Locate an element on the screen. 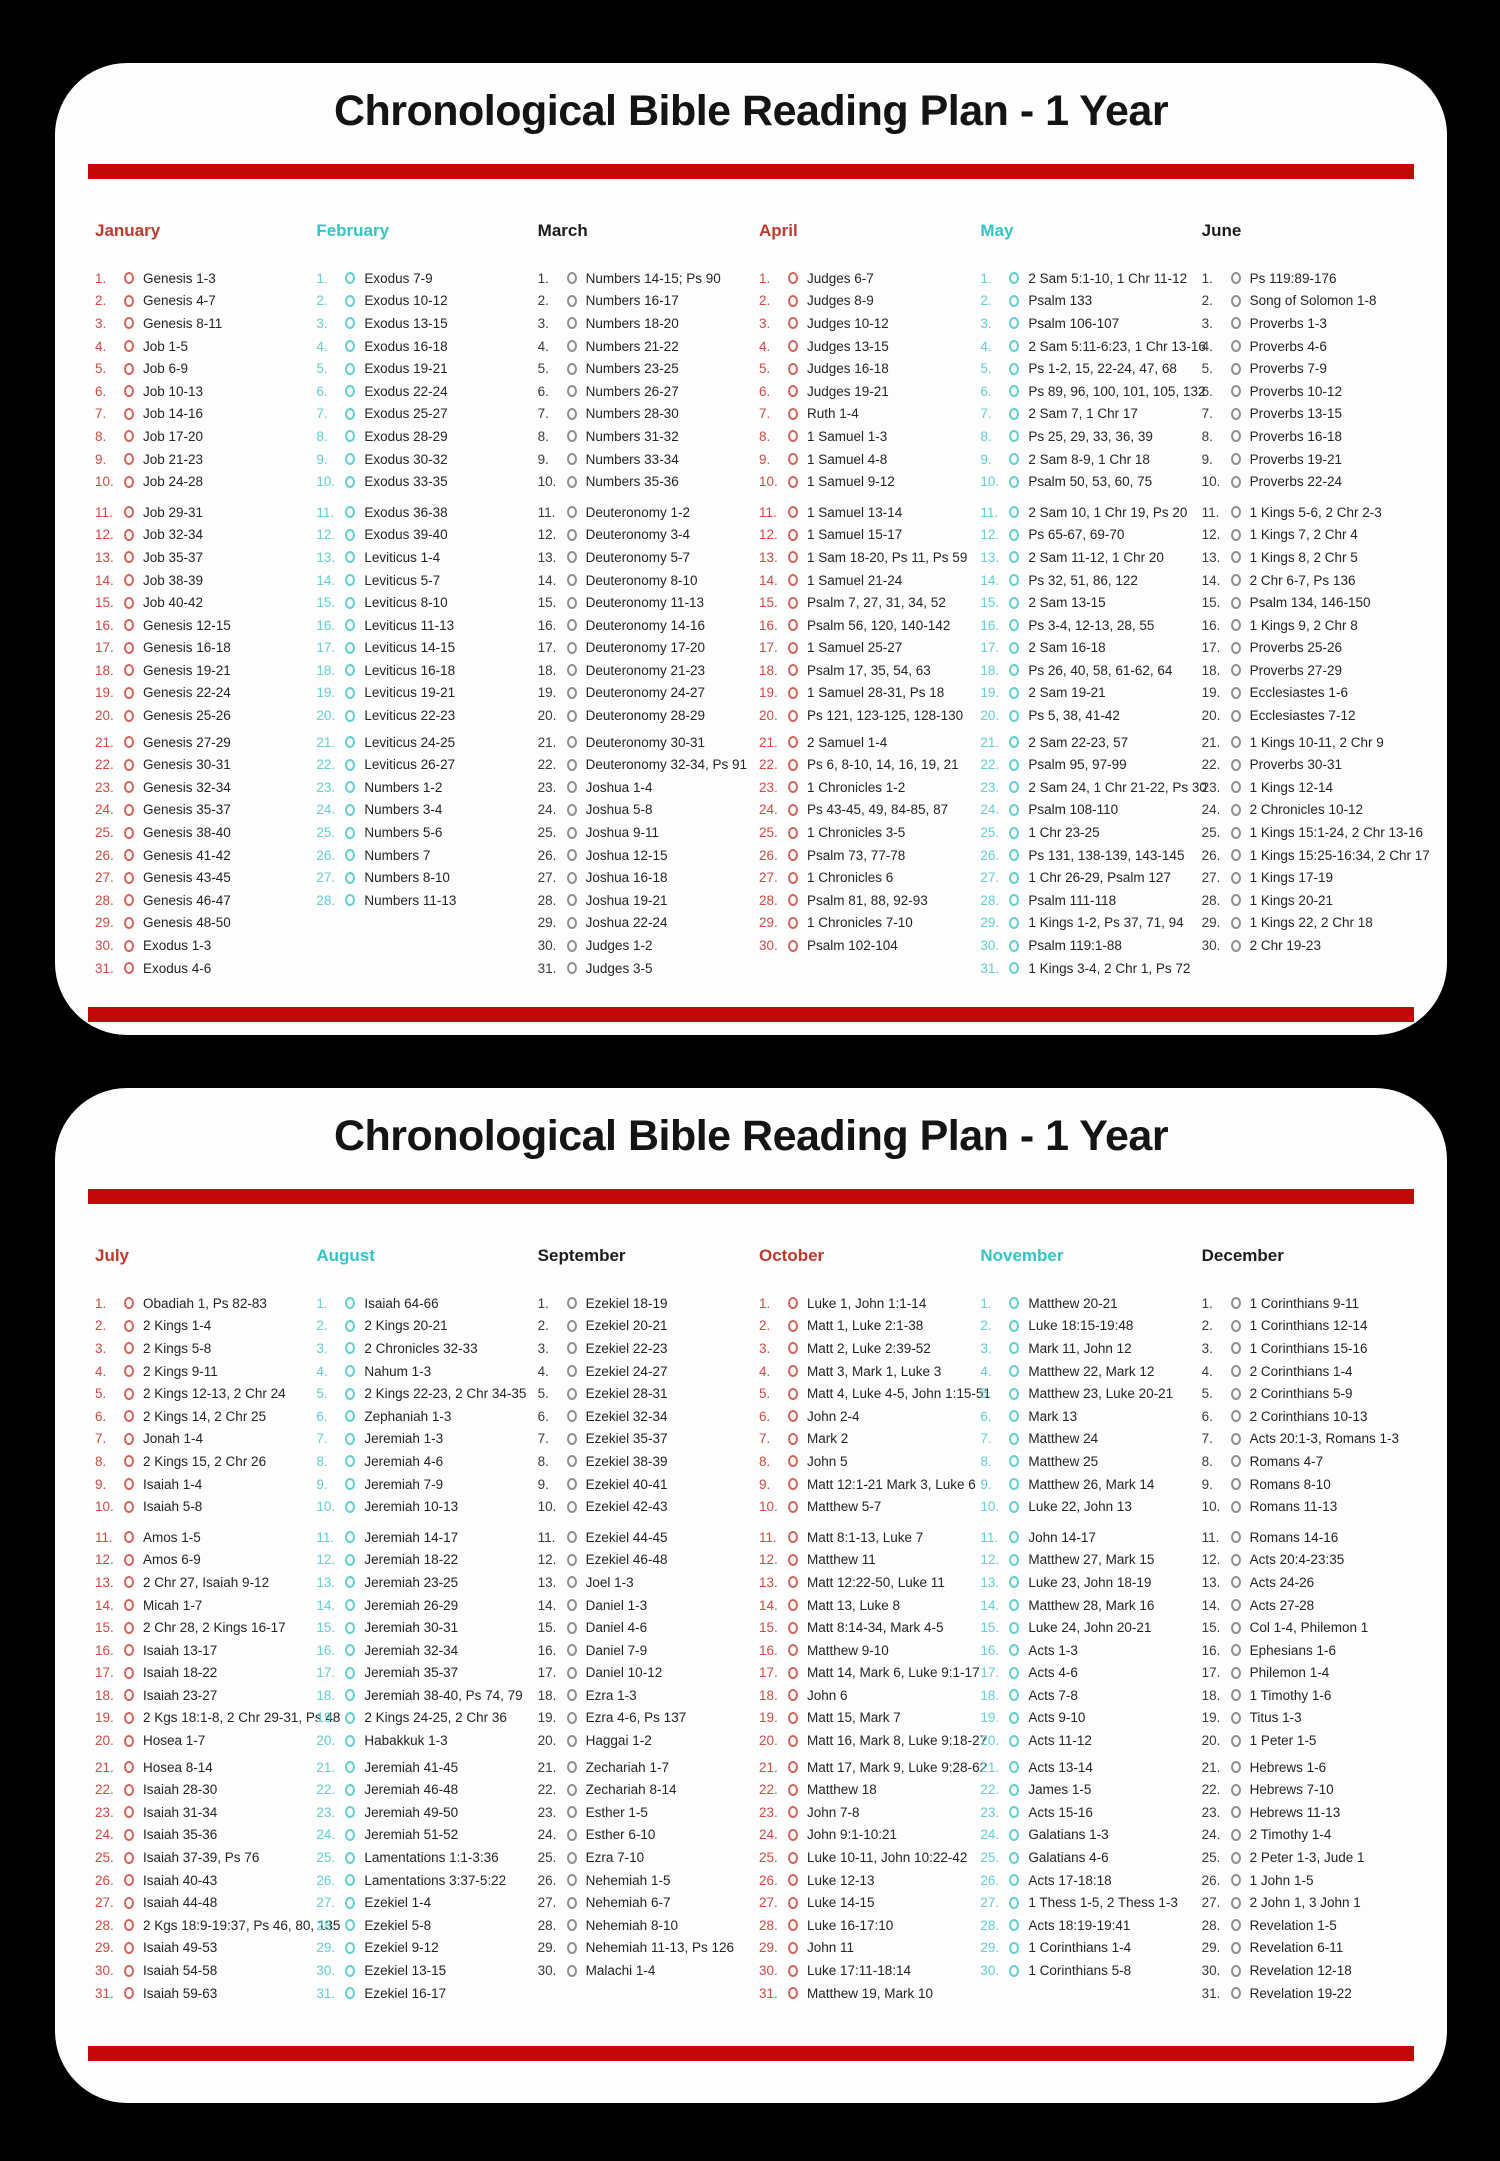 This screenshot has width=1500, height=2161. reading-text: Psalm 7, 27, 31, 34, 52 is located at coordinates (876, 603).